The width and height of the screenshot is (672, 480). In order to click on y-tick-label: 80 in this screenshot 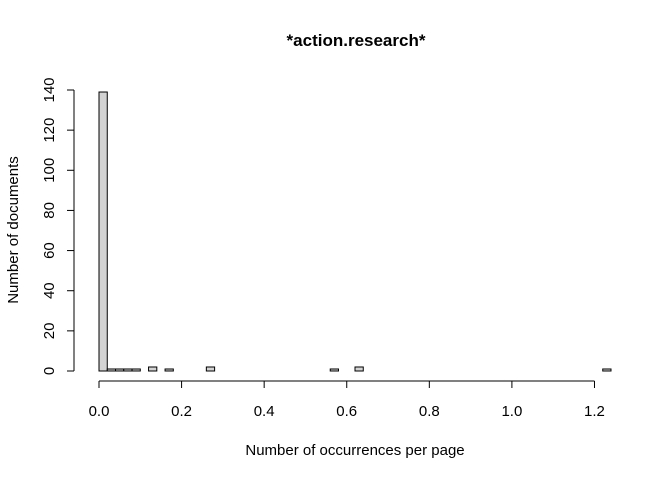, I will do `click(49, 210)`.